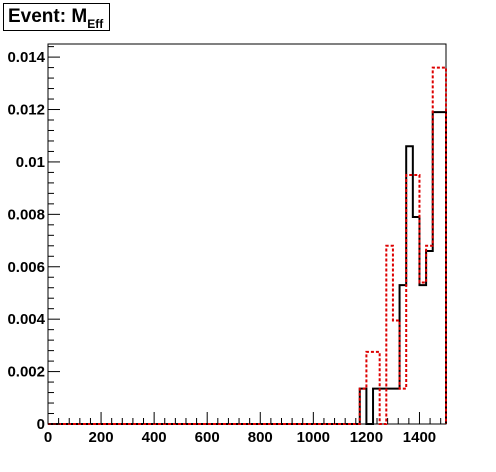  I want to click on x-tick-label: 600, so click(207, 437).